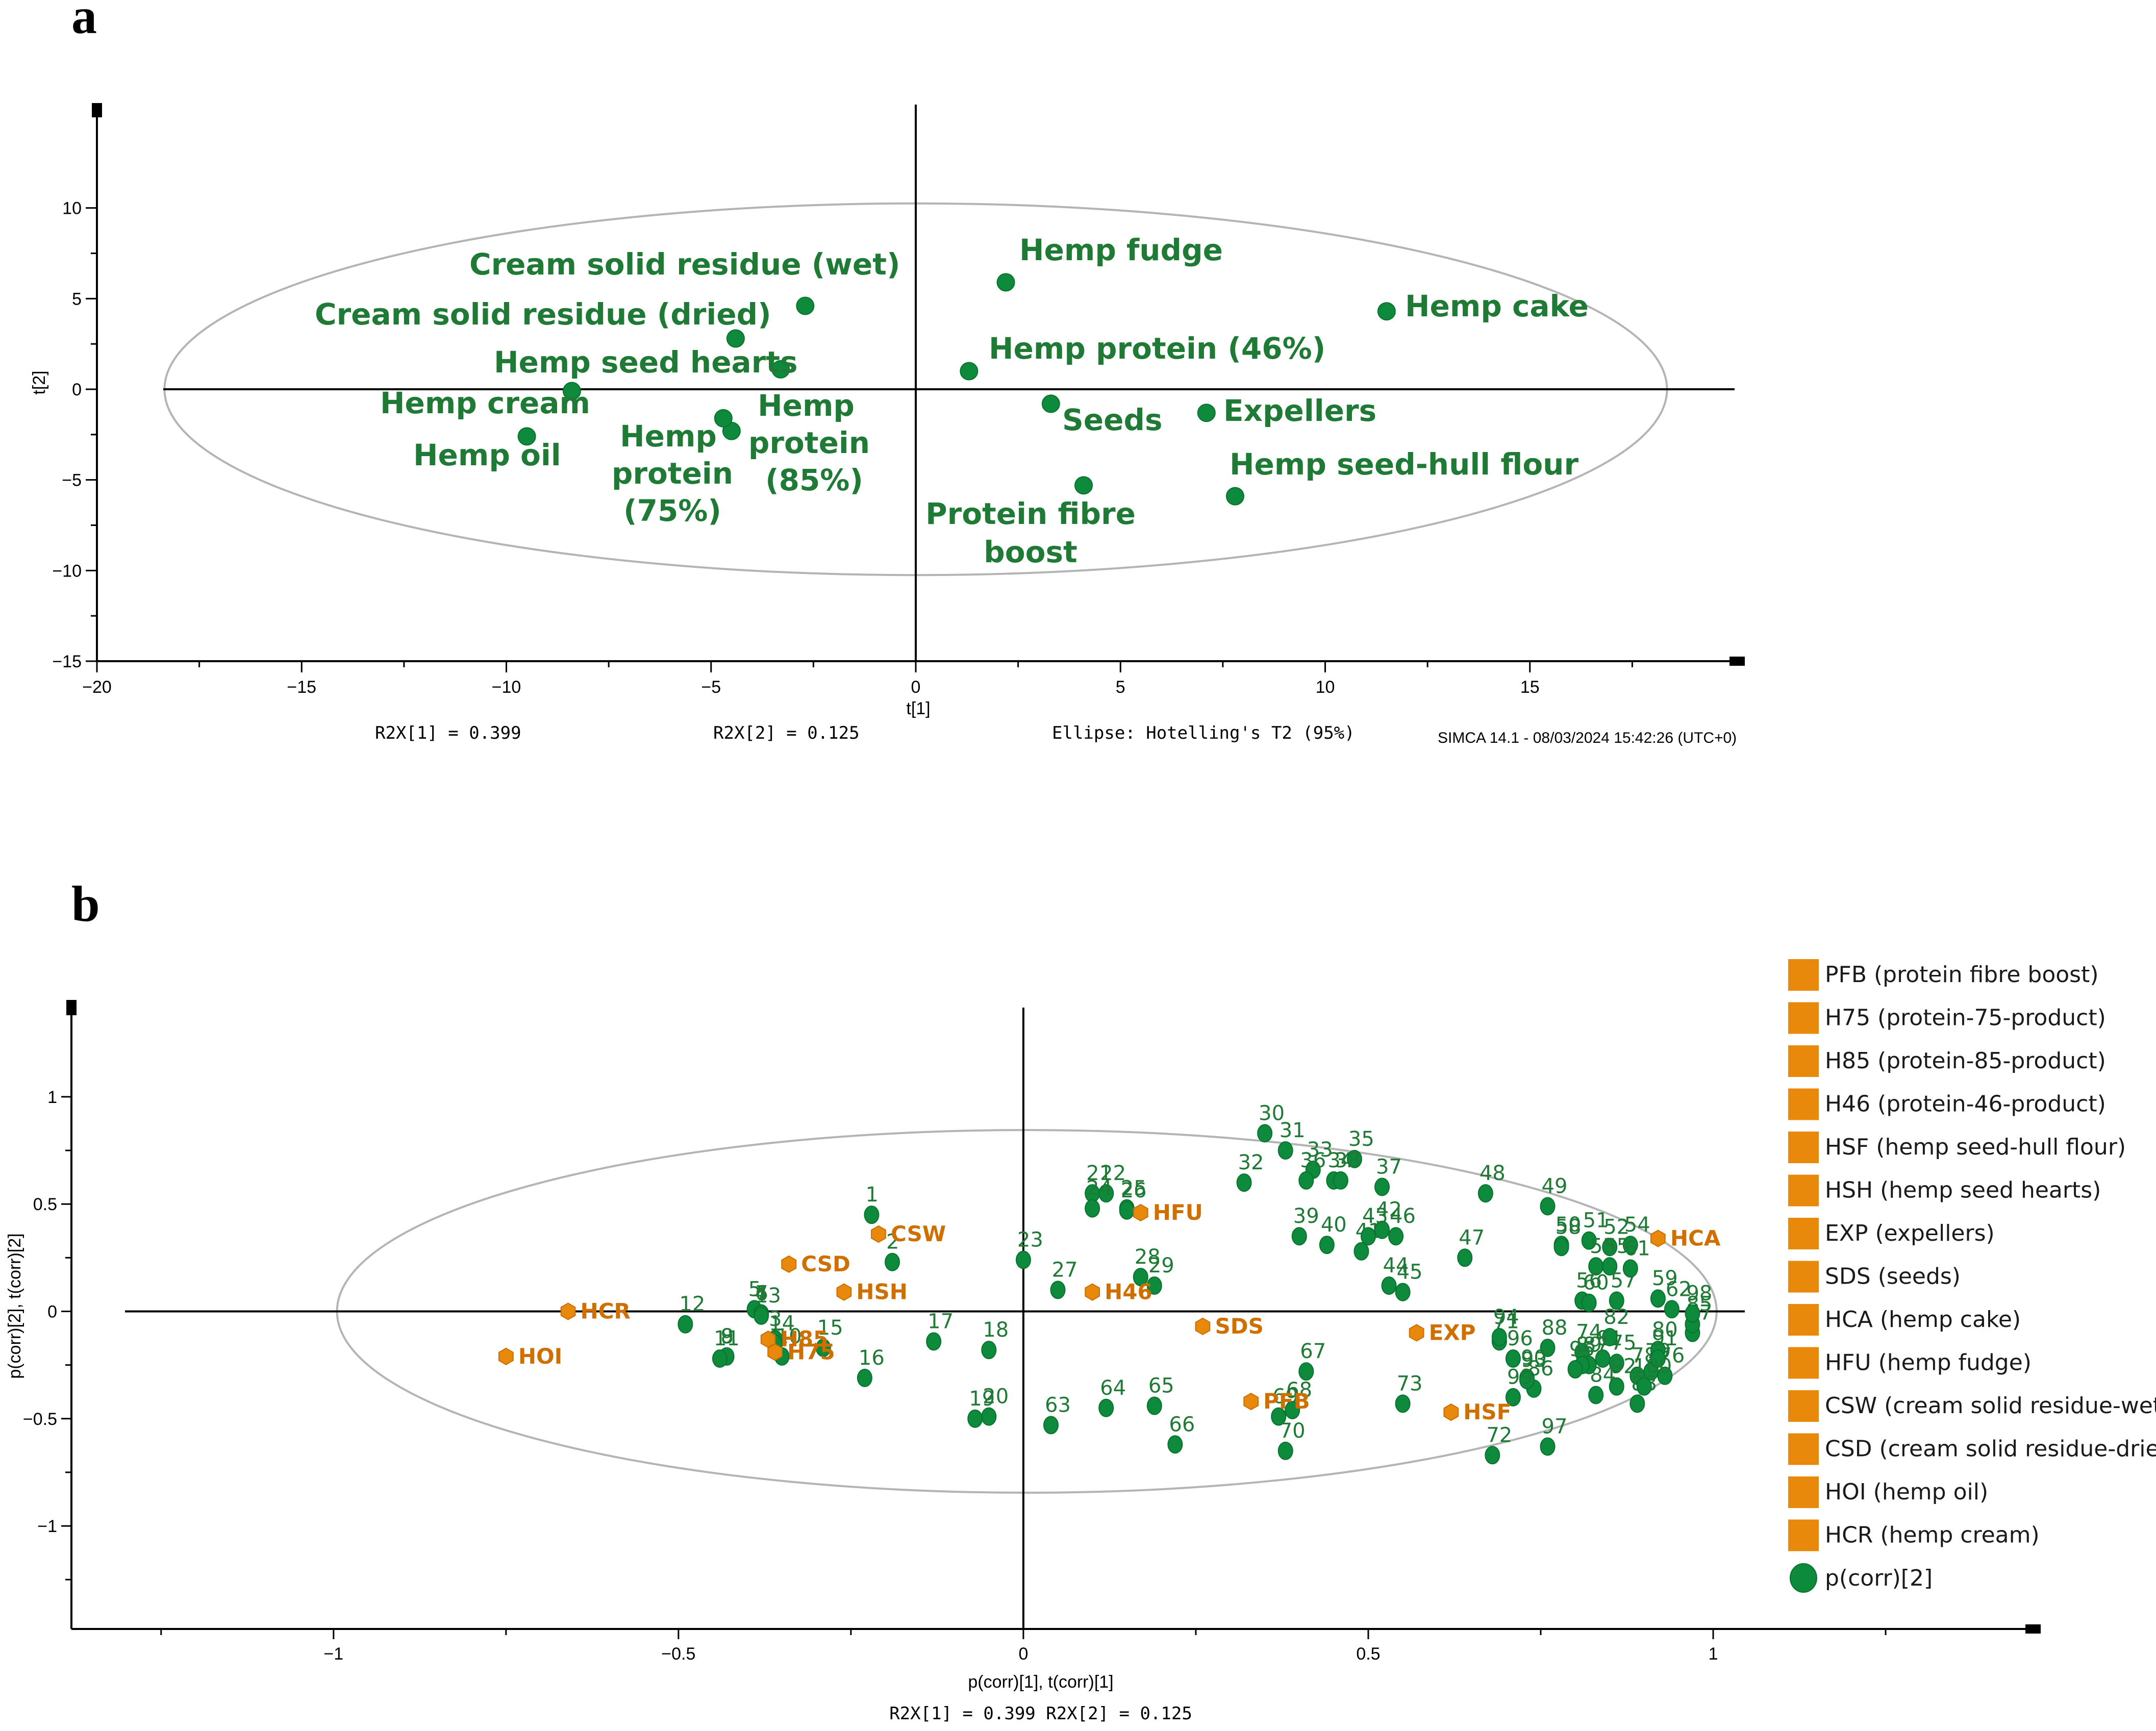  I want to click on loading-label-23: 23, so click(1030, 1240).